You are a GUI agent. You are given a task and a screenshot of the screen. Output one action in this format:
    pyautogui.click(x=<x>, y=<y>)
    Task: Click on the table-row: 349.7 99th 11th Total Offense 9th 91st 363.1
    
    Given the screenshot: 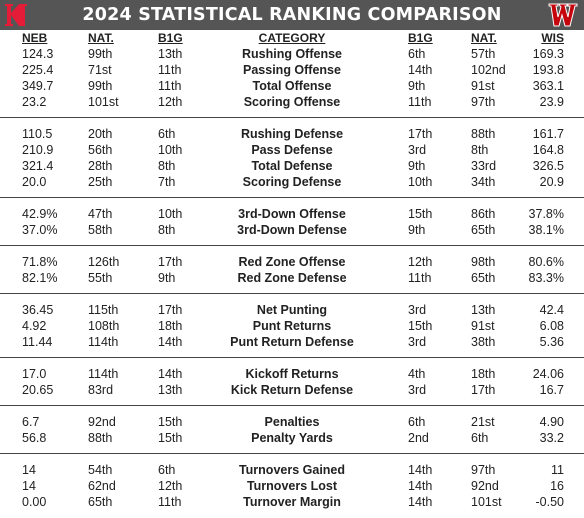 What is the action you would take?
    pyautogui.click(x=292, y=86)
    